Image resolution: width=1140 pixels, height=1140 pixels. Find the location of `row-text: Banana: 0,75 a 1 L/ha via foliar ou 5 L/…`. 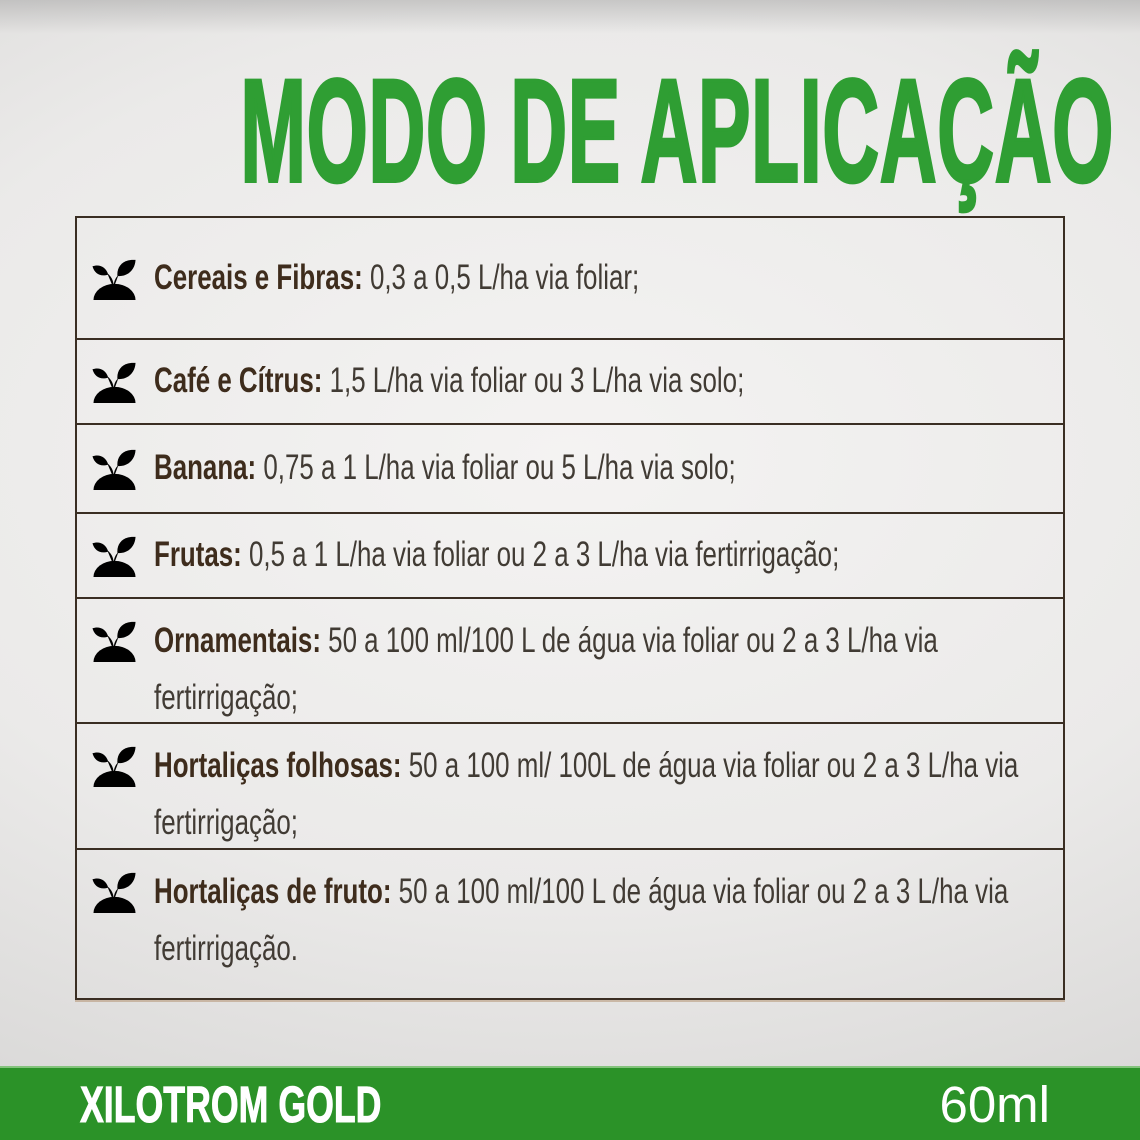

row-text: Banana: 0,75 a 1 L/ha via foliar ou 5 L/… is located at coordinates (606, 468).